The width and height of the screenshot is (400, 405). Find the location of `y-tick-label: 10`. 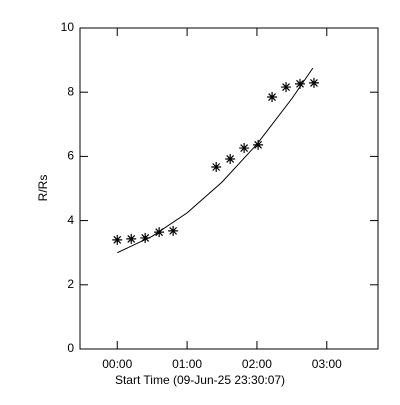

y-tick-label: 10 is located at coordinates (68, 27).